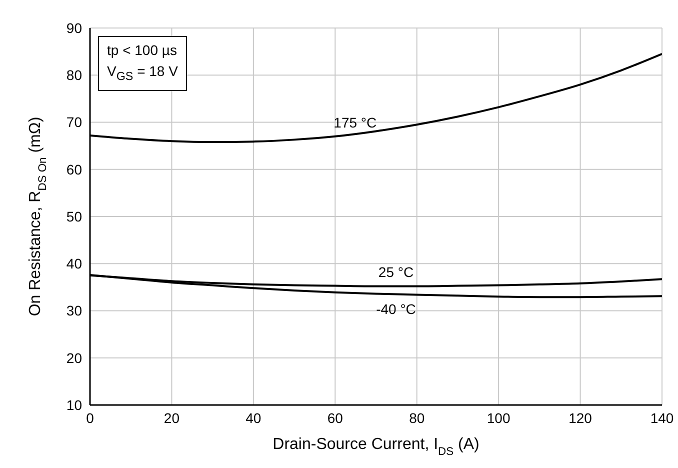  I want to click on x-axis-title: Drain-Source Current, I$_{DS}$ (A), so click(376, 447).